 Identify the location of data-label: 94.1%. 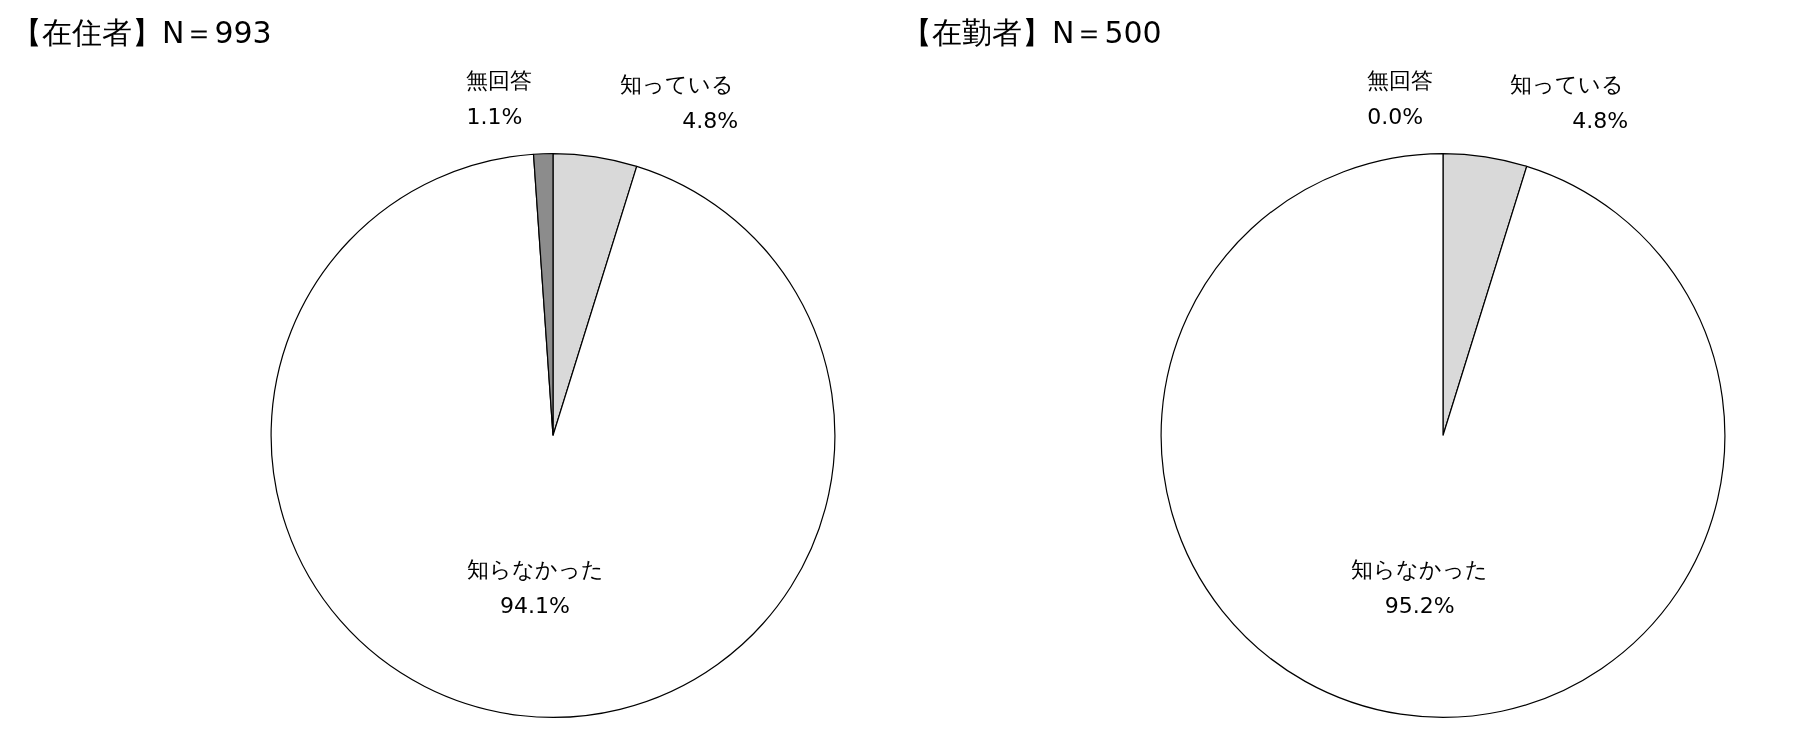
(535, 606).